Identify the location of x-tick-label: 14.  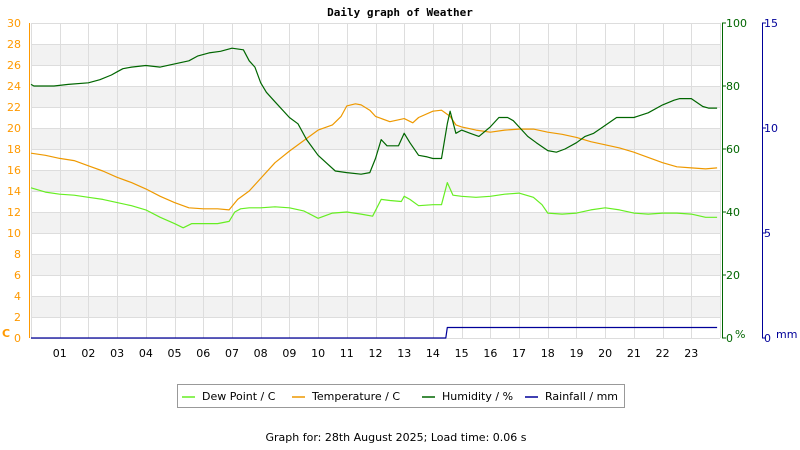
(433, 353).